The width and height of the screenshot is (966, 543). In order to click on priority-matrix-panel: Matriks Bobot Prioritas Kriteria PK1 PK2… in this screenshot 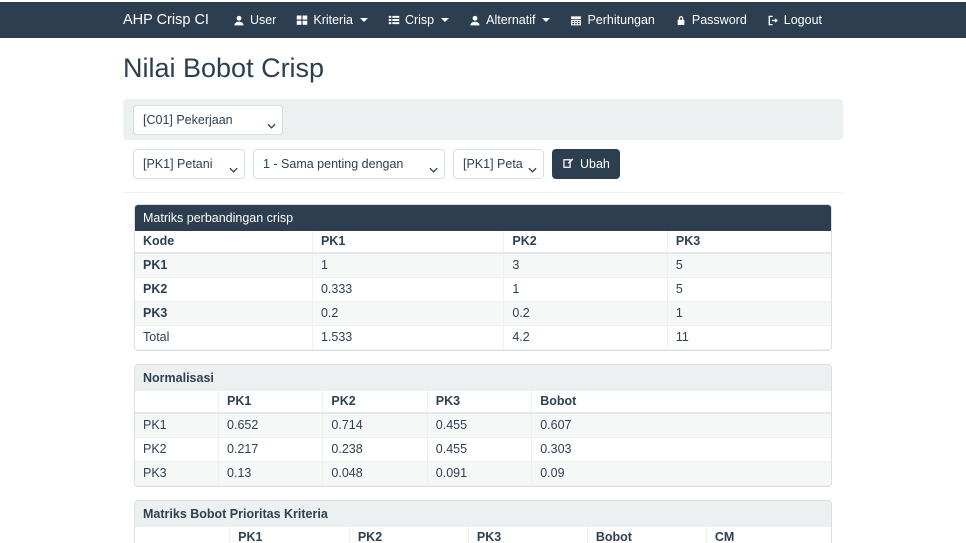, I will do `click(483, 521)`.